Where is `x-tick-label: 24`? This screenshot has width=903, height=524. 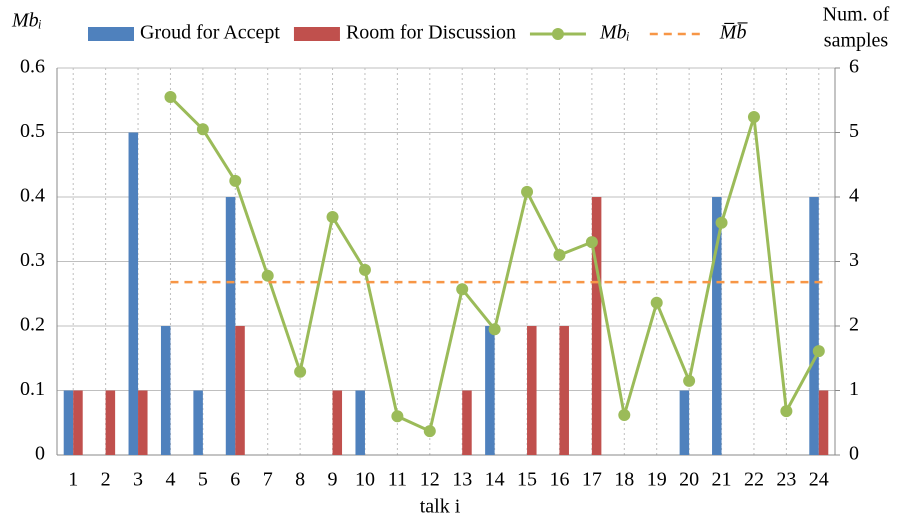 x-tick-label: 24 is located at coordinates (819, 480).